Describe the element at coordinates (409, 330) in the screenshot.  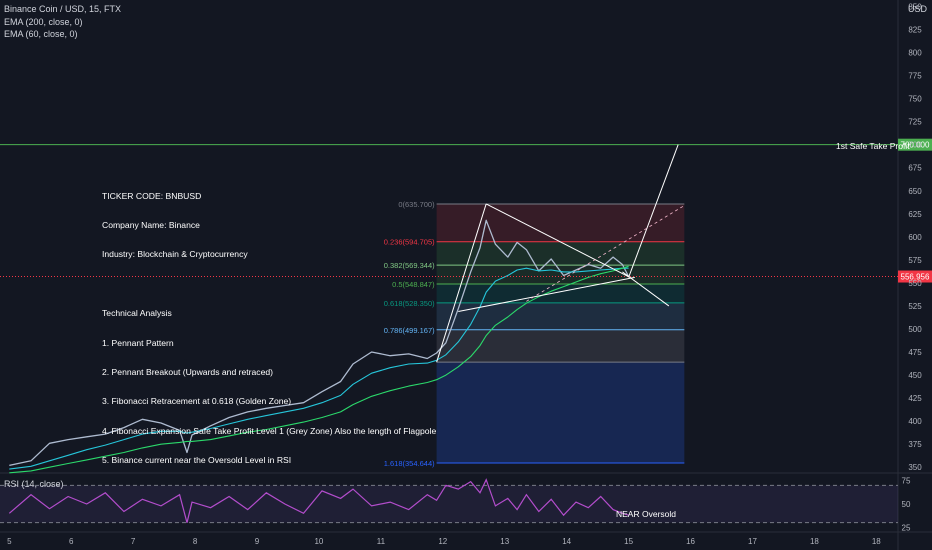
I see `fib-level-label: 0.786(499.167)` at that location.